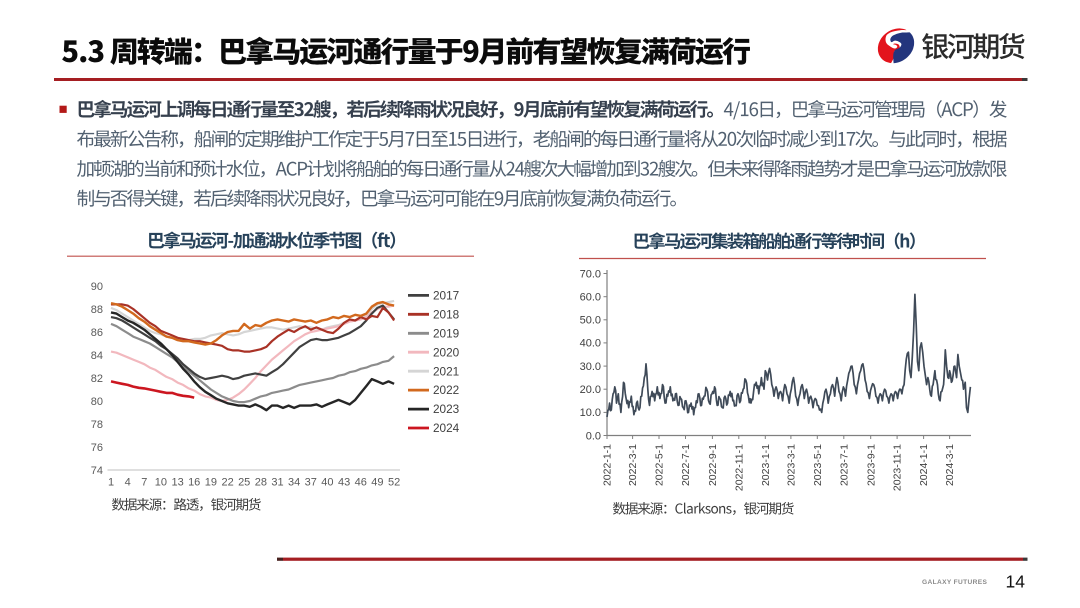 Image resolution: width=1080 pixels, height=608 pixels. What do you see at coordinates (1016, 582) in the screenshot?
I see `svg-text: 14` at bounding box center [1016, 582].